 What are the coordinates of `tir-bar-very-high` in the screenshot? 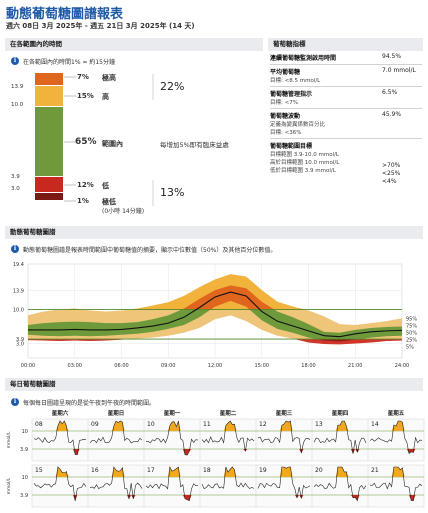 It's located at (49, 79).